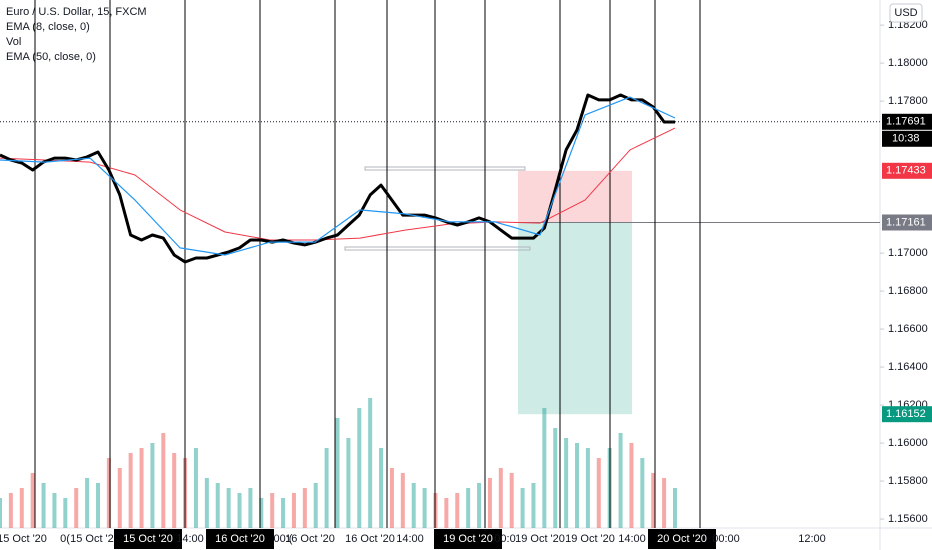  What do you see at coordinates (726, 539) in the screenshot?
I see `x-tick-label: 00:00` at bounding box center [726, 539].